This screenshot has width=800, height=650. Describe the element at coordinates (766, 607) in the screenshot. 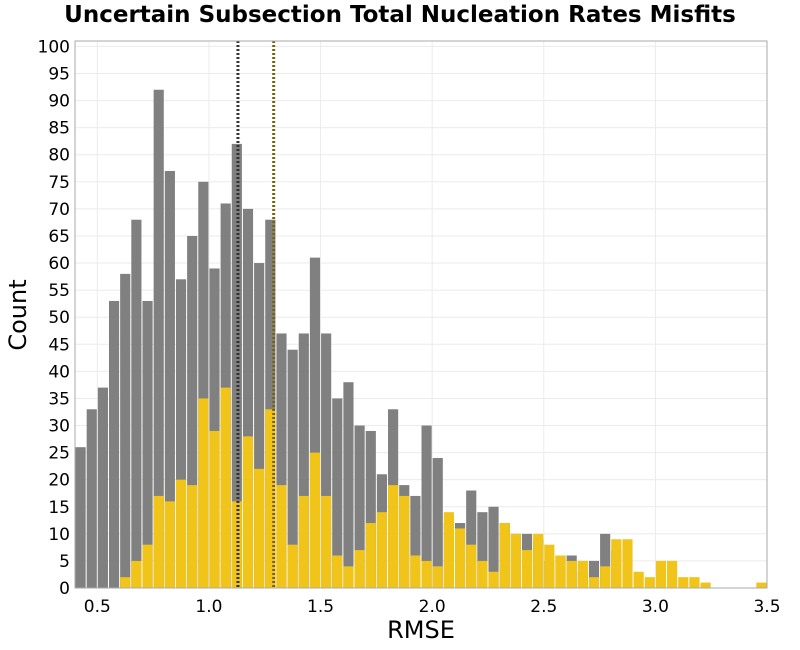

I see `x-tick-label: 3.5` at that location.